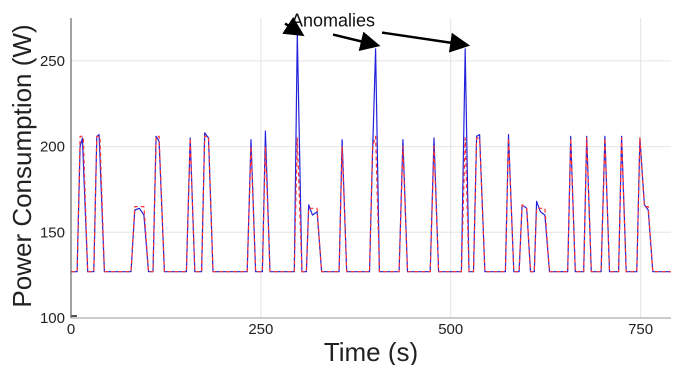  Describe the element at coordinates (52, 147) in the screenshot. I see `y-tick-label-200: 200` at that location.